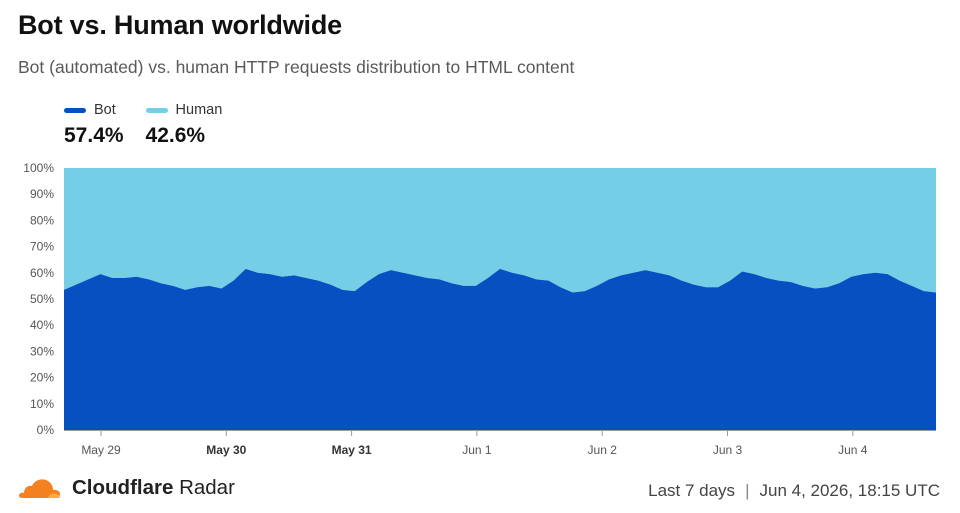 This screenshot has width=960, height=513. Describe the element at coordinates (226, 450) in the screenshot. I see `x-tick-label: May 30` at that location.